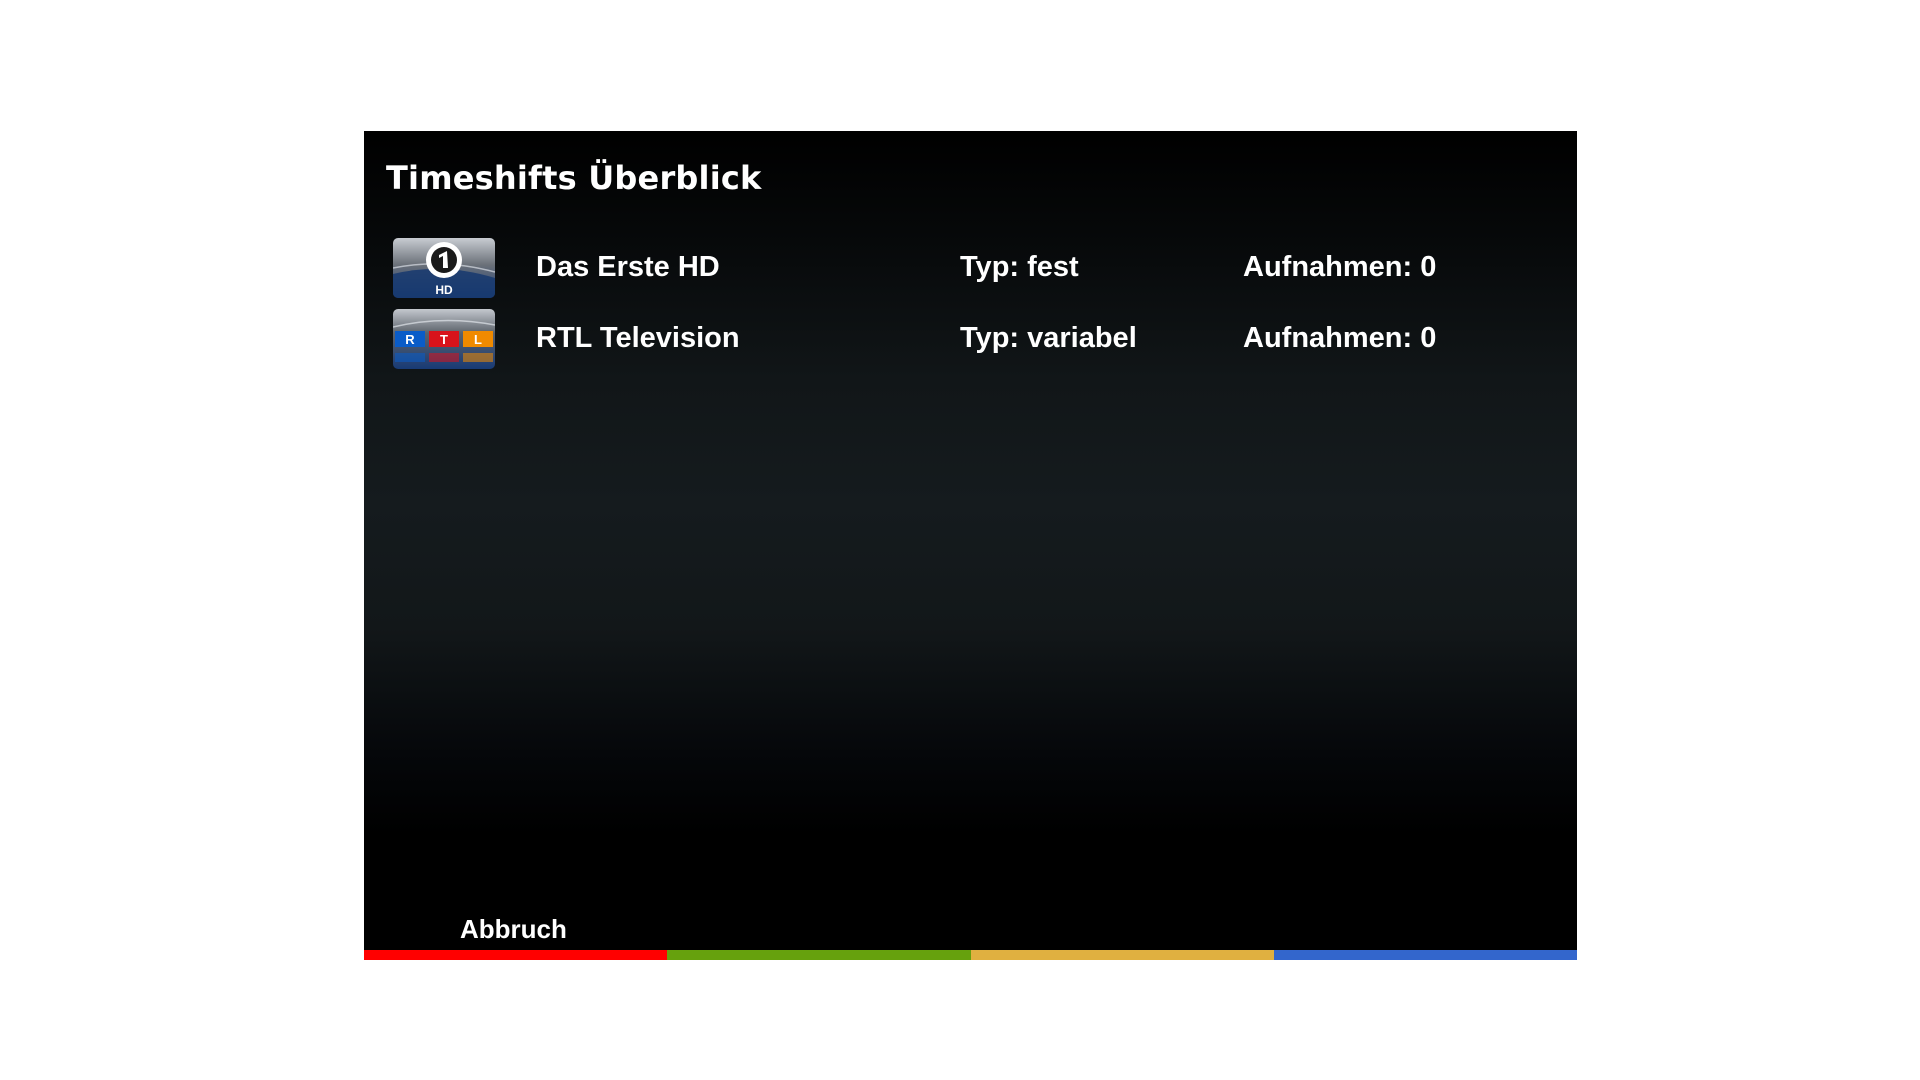  Describe the element at coordinates (444, 268) in the screenshot. I see `das-erste-hd-logo-icon: HD` at that location.